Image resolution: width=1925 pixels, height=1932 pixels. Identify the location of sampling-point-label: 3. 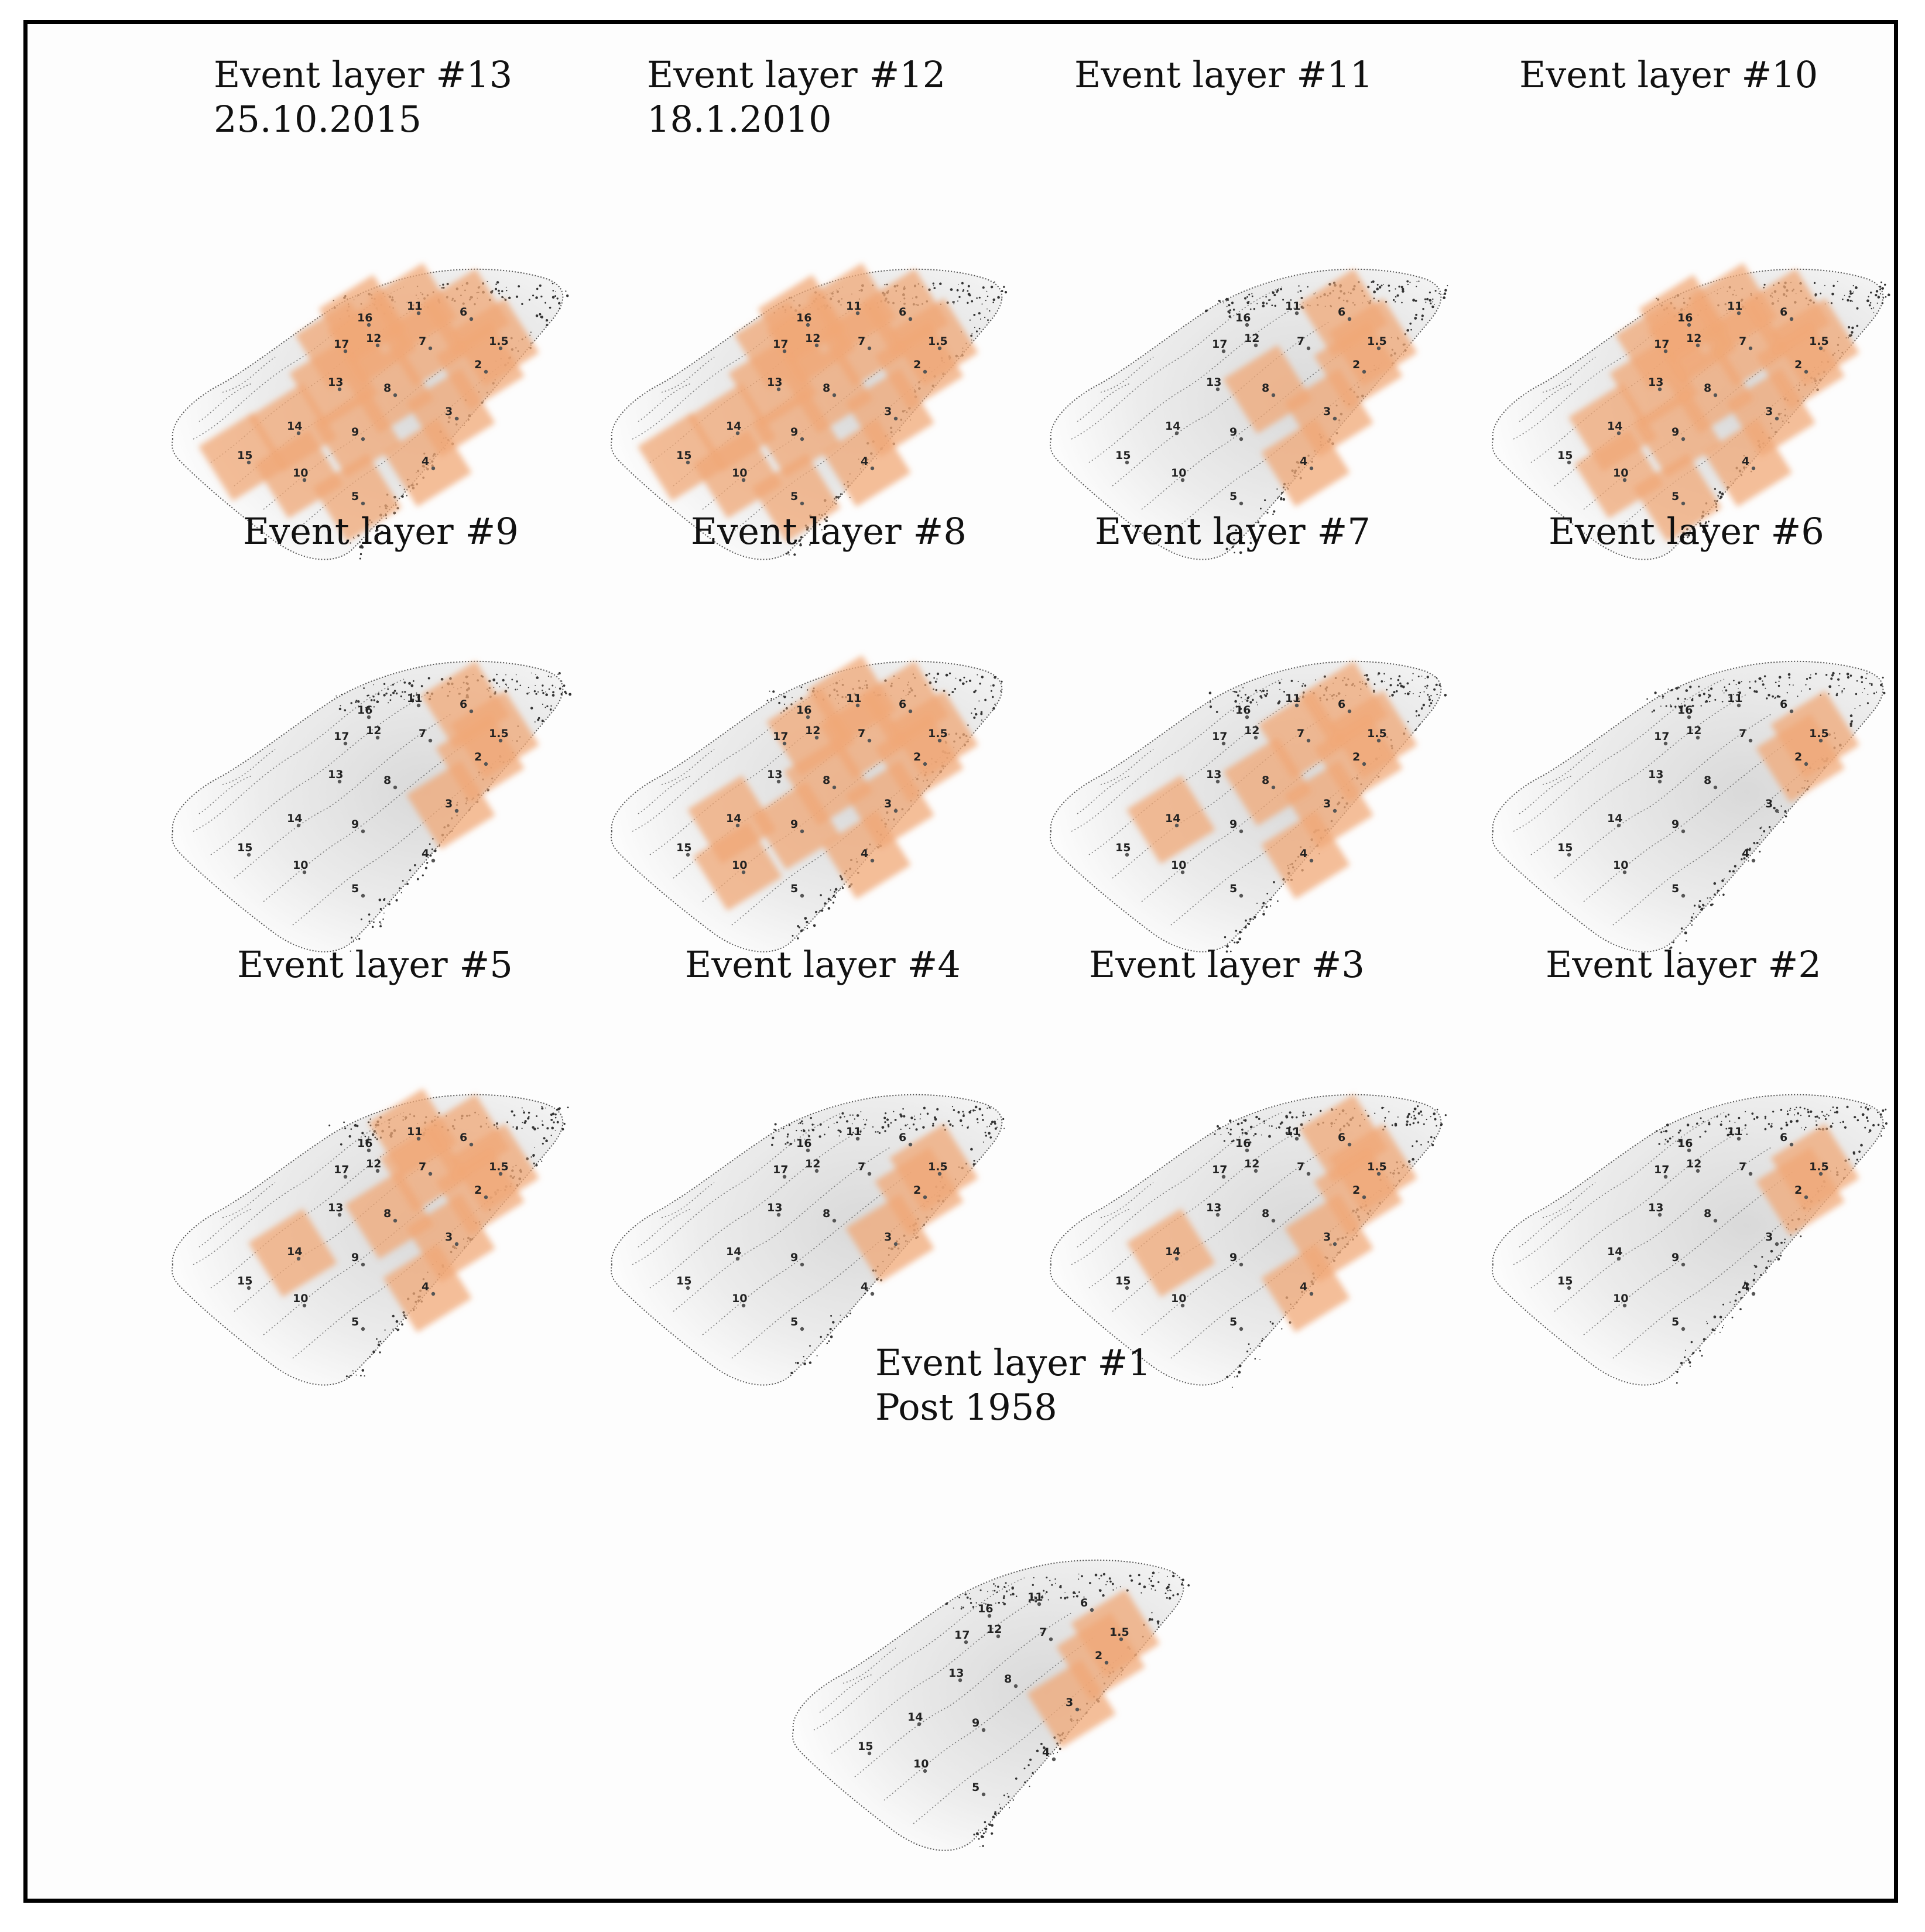
(888, 803).